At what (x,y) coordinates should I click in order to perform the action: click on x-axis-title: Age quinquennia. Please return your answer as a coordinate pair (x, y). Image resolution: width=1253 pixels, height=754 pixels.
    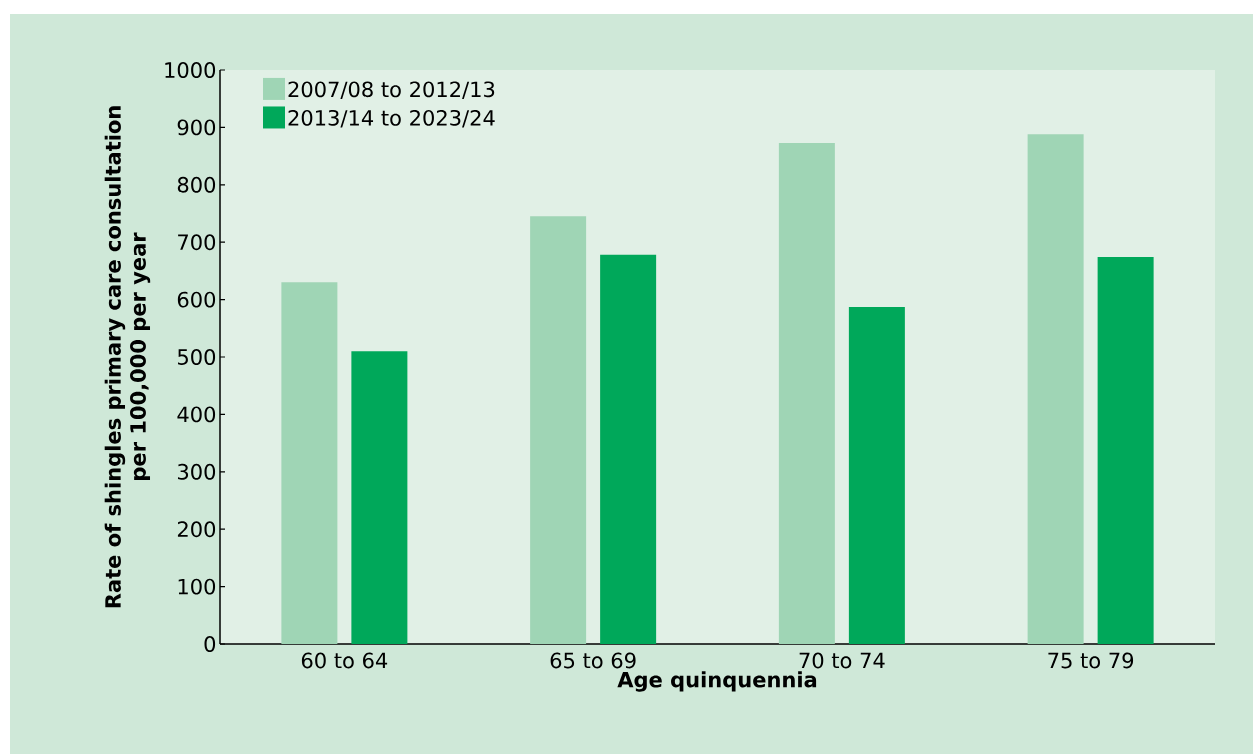
    Looking at the image, I should click on (717, 681).